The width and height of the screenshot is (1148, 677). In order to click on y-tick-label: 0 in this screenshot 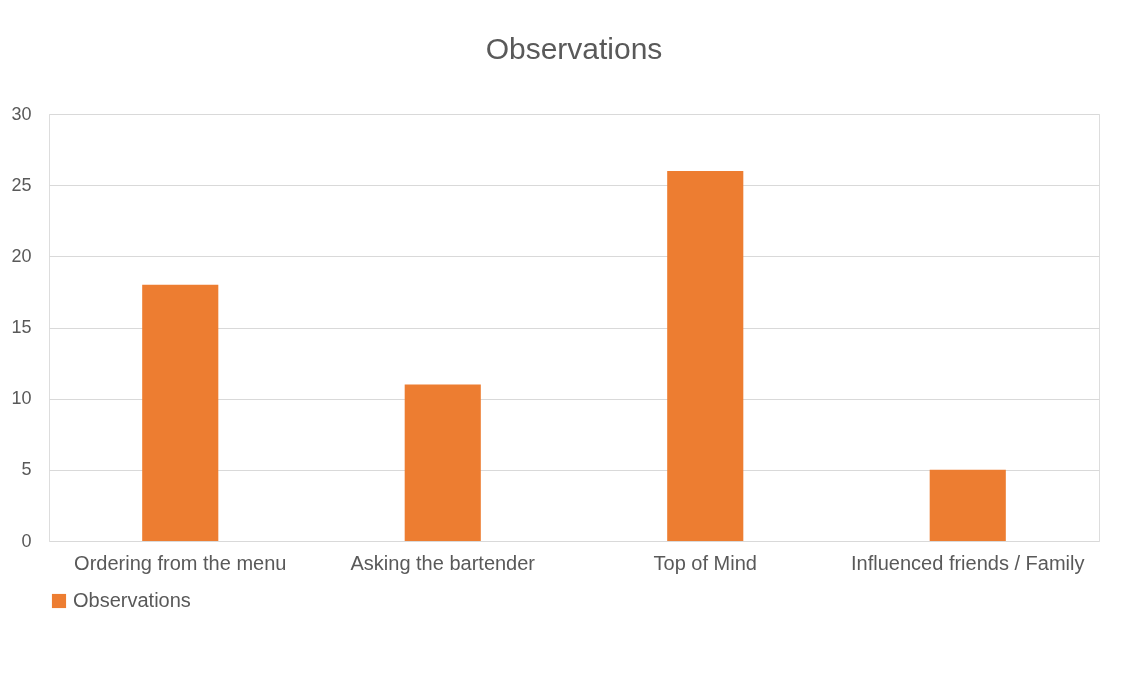, I will do `click(26, 540)`.